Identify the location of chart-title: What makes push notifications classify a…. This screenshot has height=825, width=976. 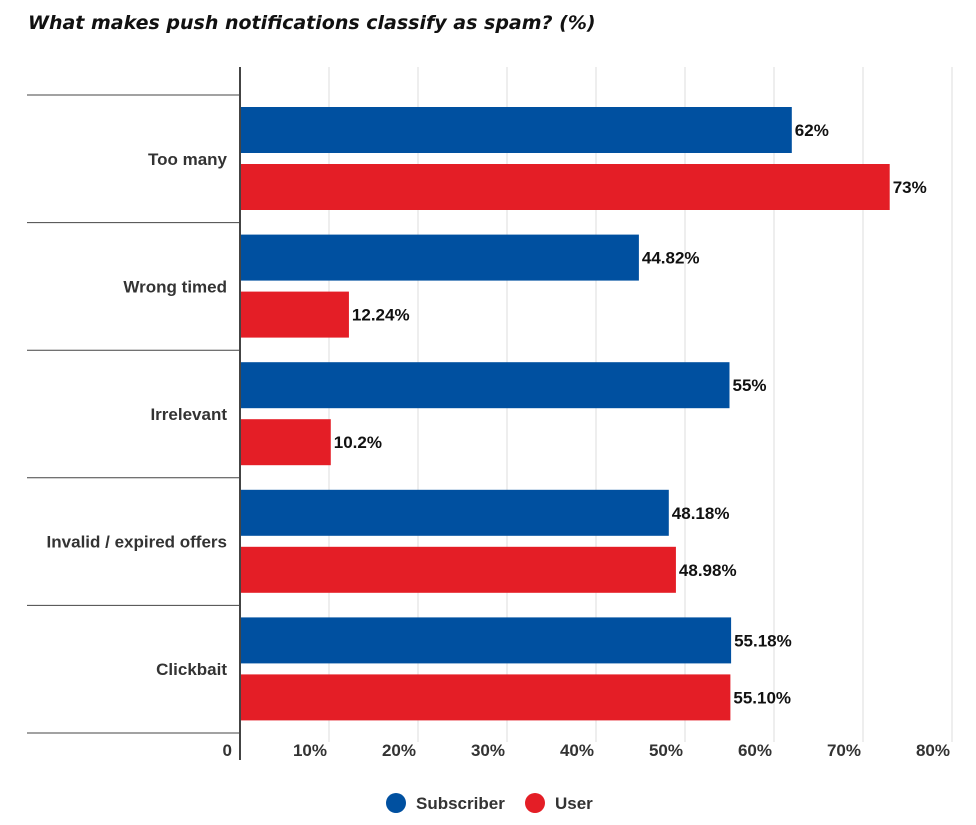
(312, 23).